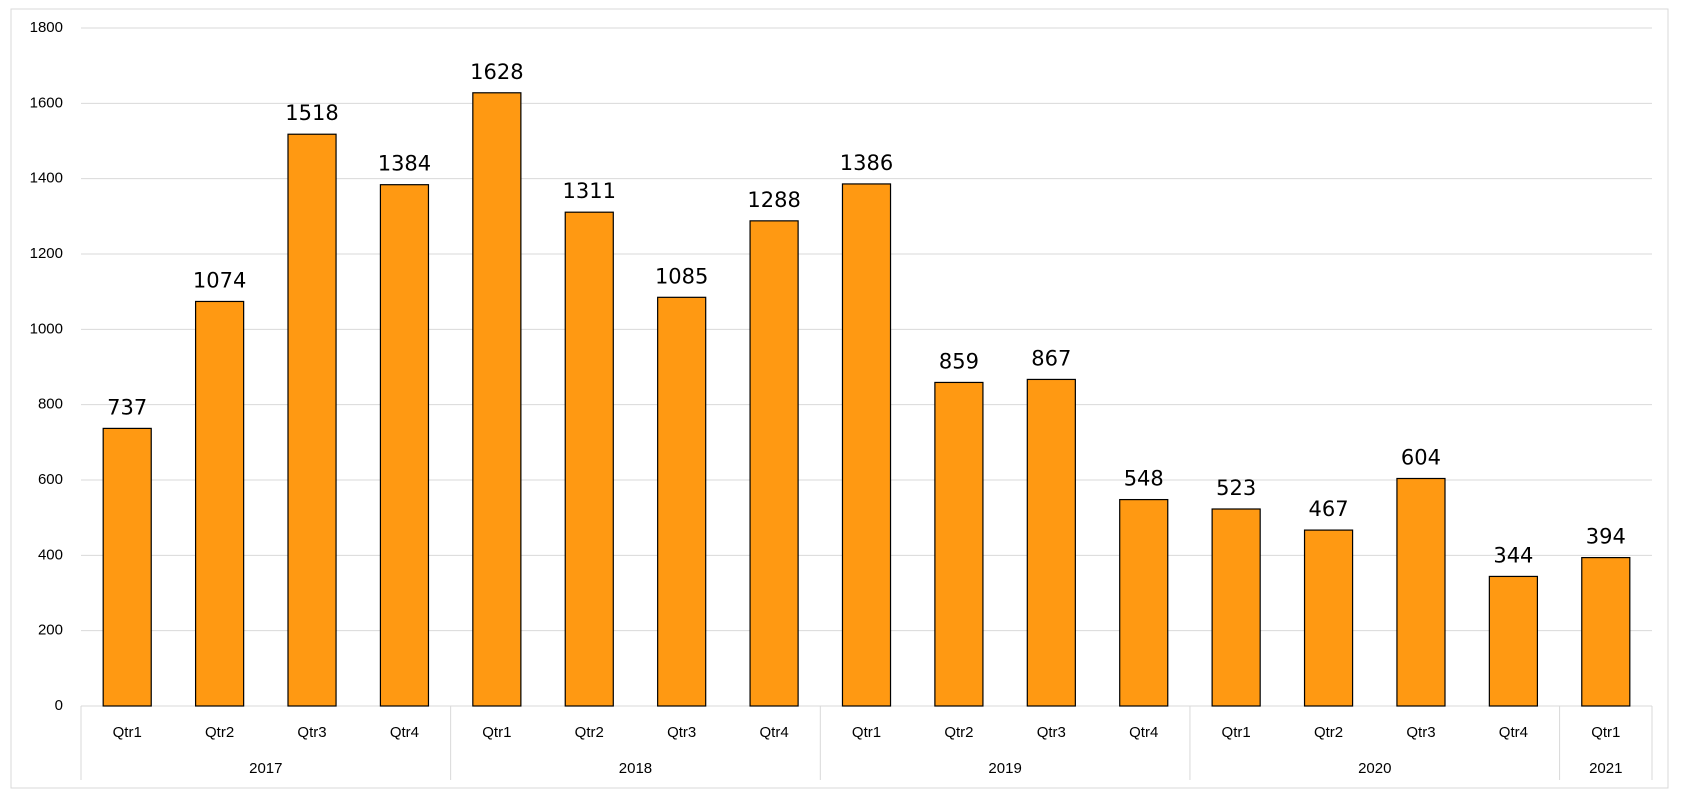 Image resolution: width=1685 pixels, height=798 pixels. I want to click on data-label: 394, so click(1606, 537).